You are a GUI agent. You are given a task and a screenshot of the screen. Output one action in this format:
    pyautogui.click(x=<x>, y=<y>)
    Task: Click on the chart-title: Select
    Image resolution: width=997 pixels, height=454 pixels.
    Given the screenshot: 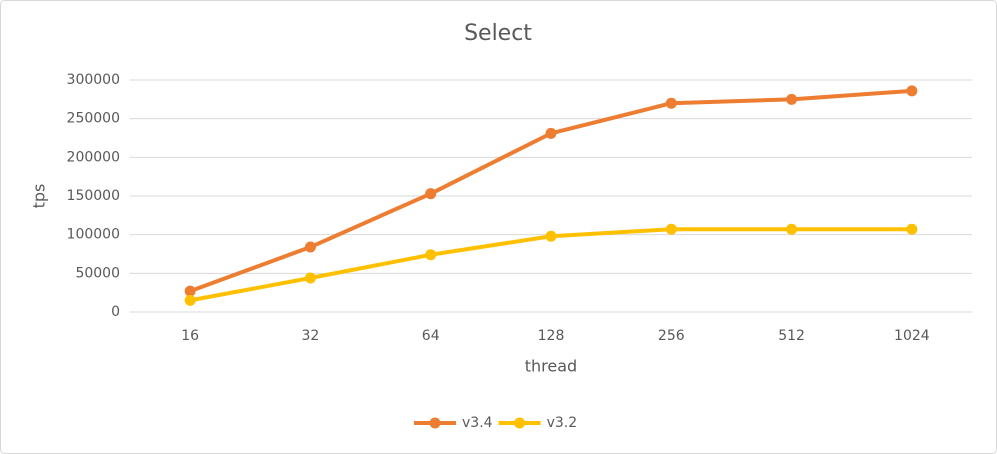 What is the action you would take?
    pyautogui.click(x=498, y=33)
    